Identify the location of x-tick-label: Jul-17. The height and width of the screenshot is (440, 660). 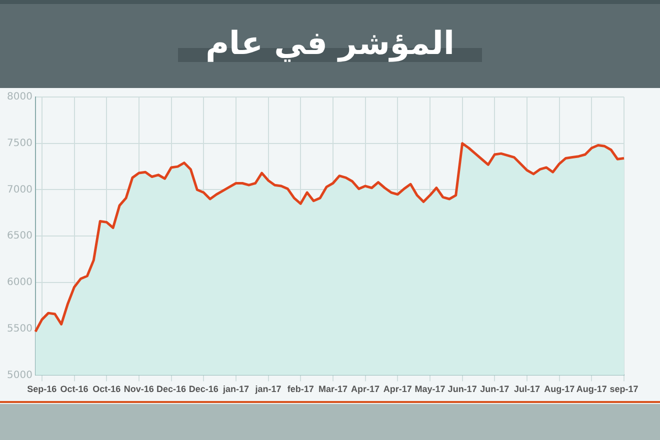
(527, 389).